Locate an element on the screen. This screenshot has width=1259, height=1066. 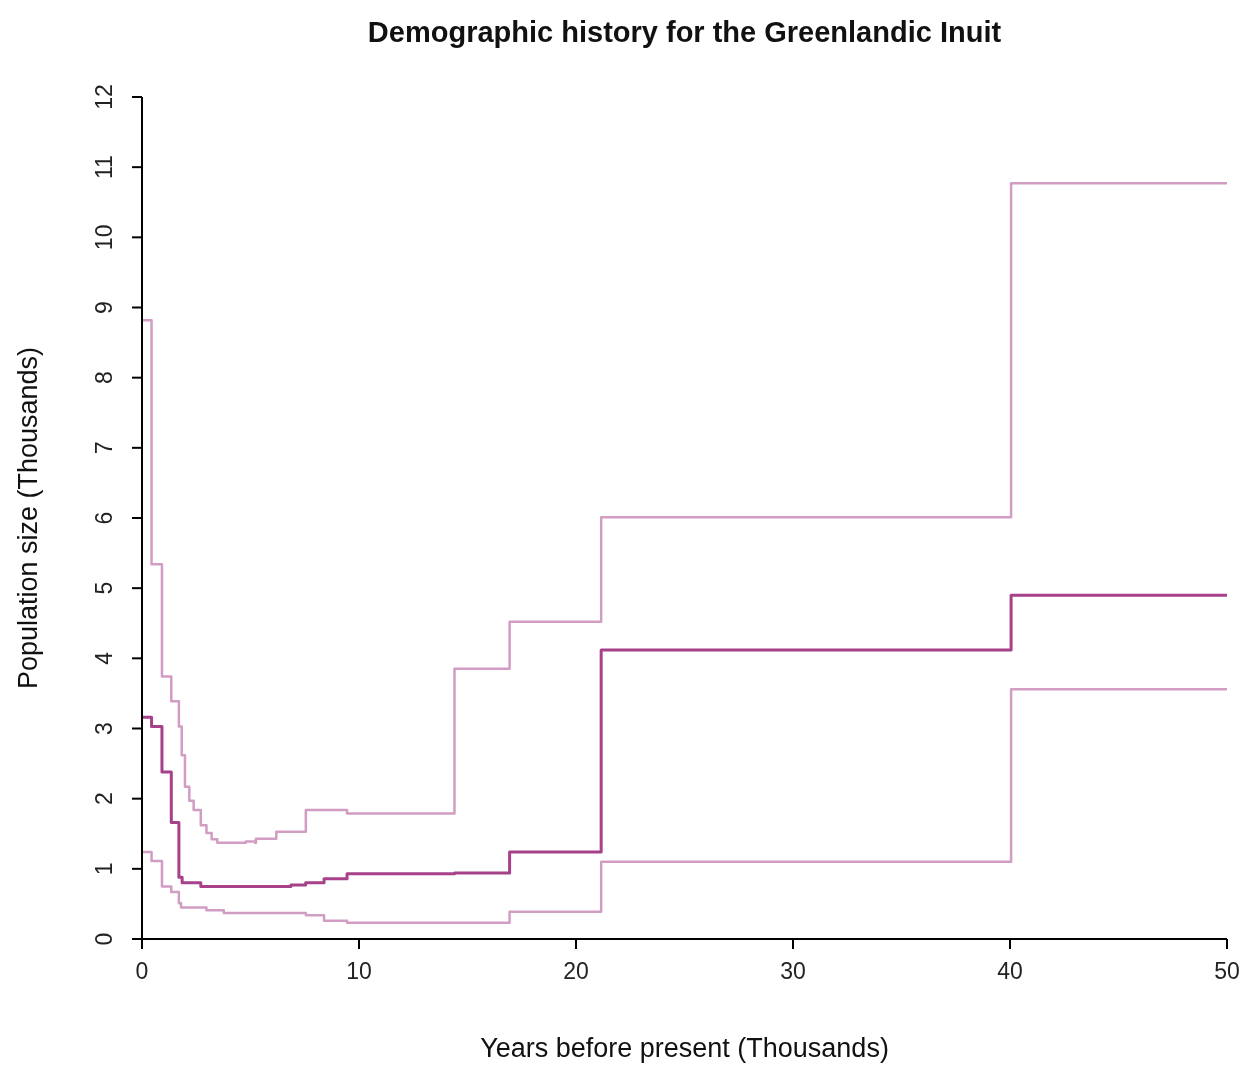
y-tick-label: 12 is located at coordinates (104, 97).